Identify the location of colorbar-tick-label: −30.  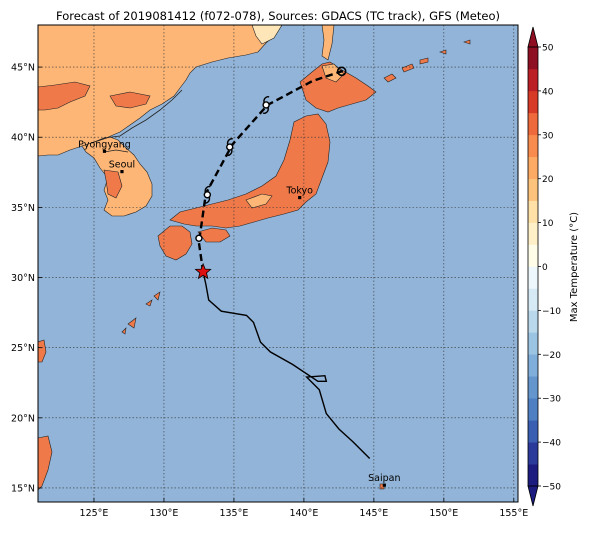
(551, 400).